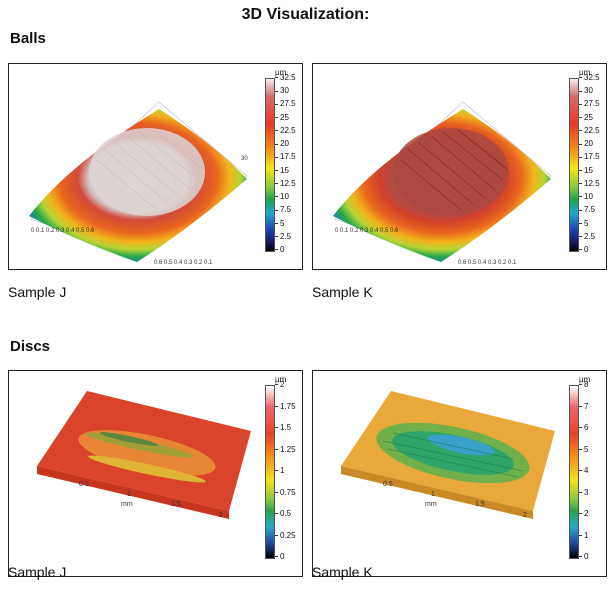  What do you see at coordinates (583, 471) in the screenshot?
I see `colorbar-tick-label: 4` at bounding box center [583, 471].